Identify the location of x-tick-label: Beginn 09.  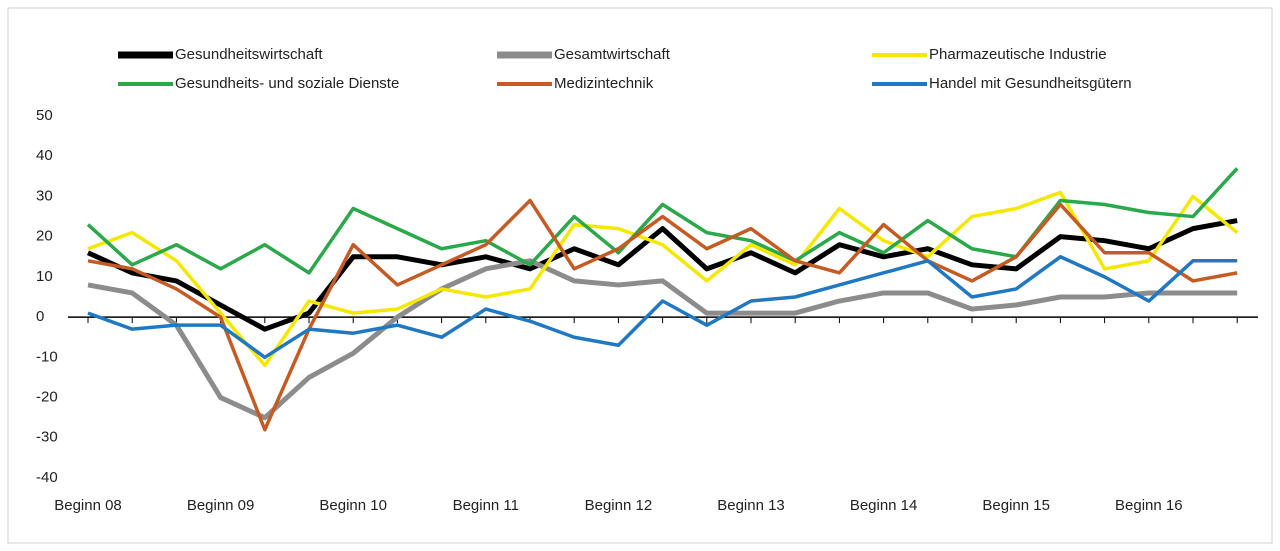
(221, 505).